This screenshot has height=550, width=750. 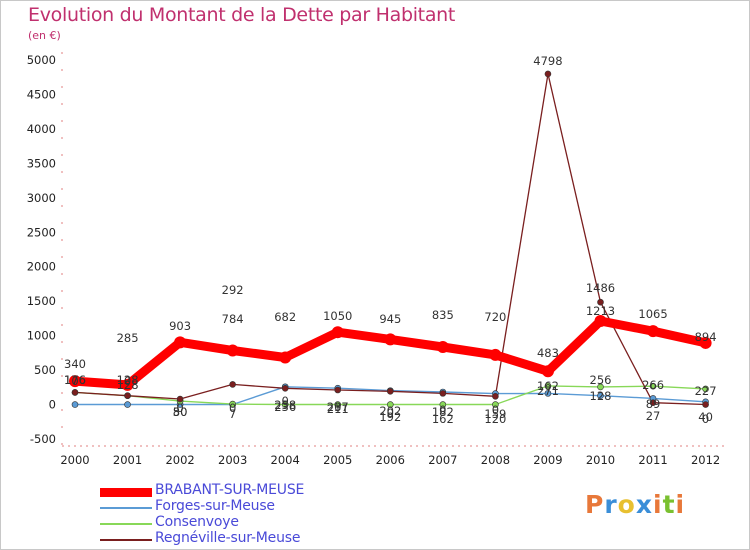 I want to click on data-label: 894, so click(x=706, y=337).